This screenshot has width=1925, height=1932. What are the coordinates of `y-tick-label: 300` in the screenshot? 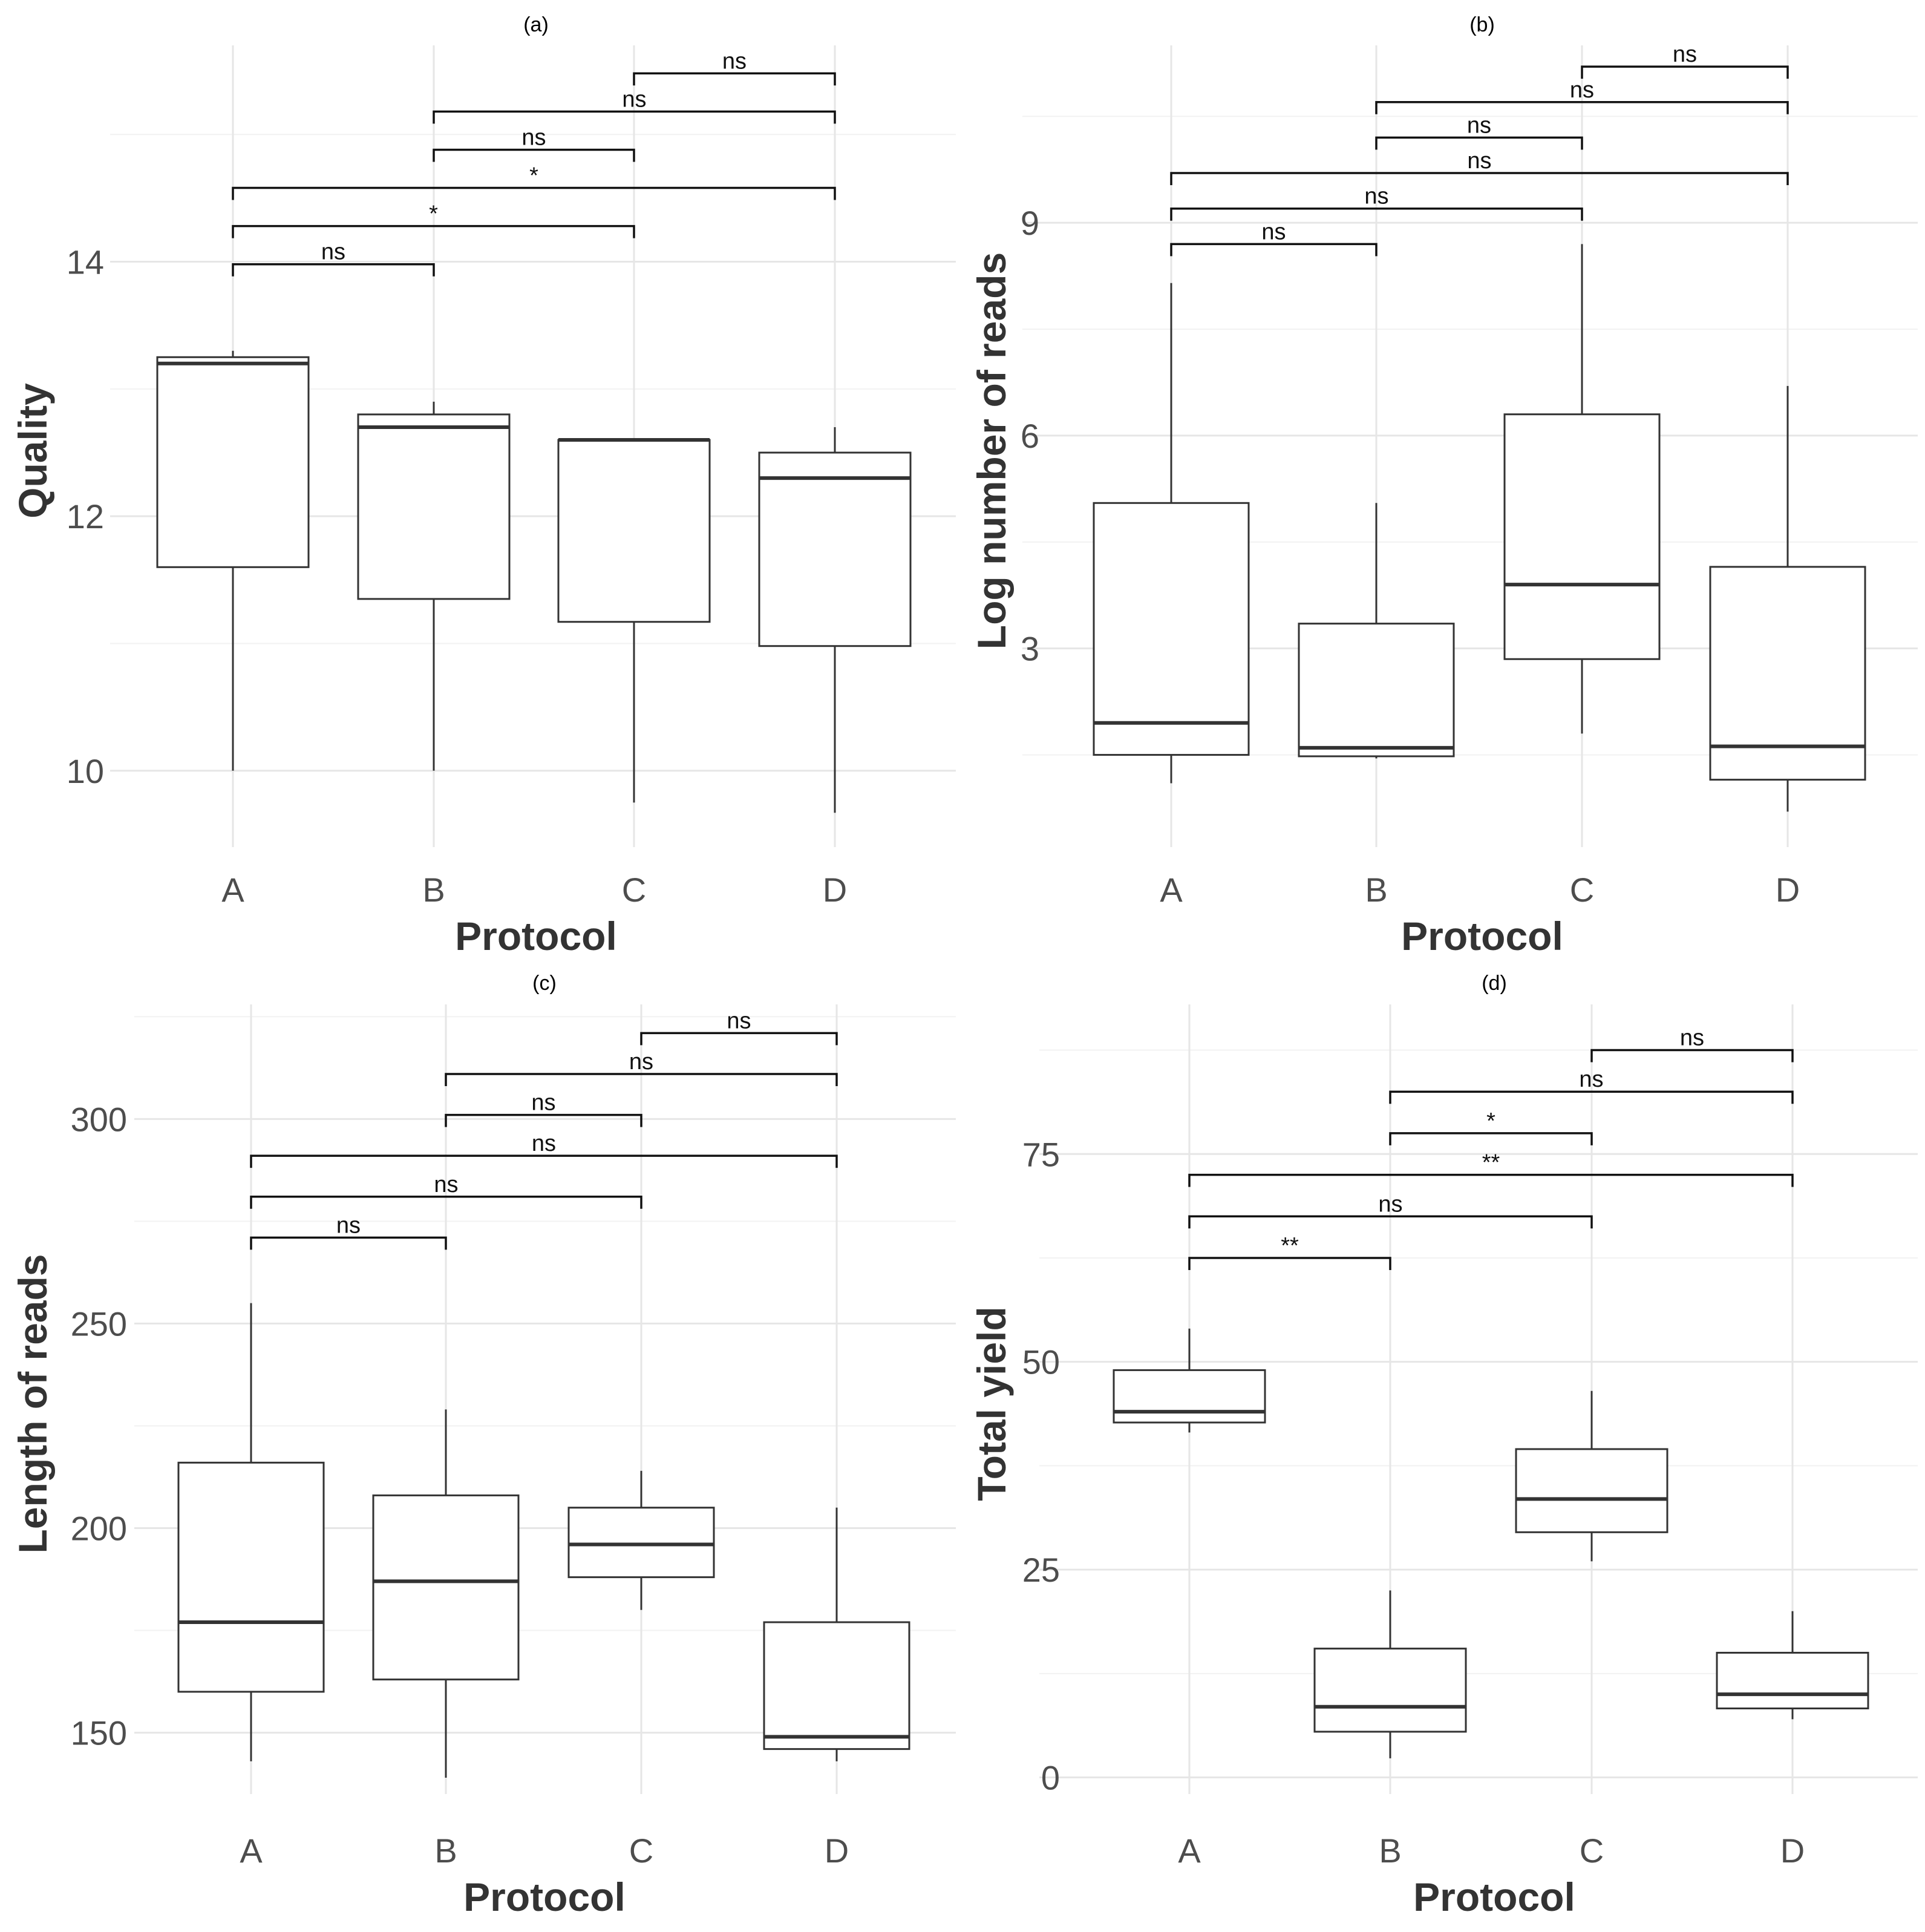 It's located at (99, 1119).